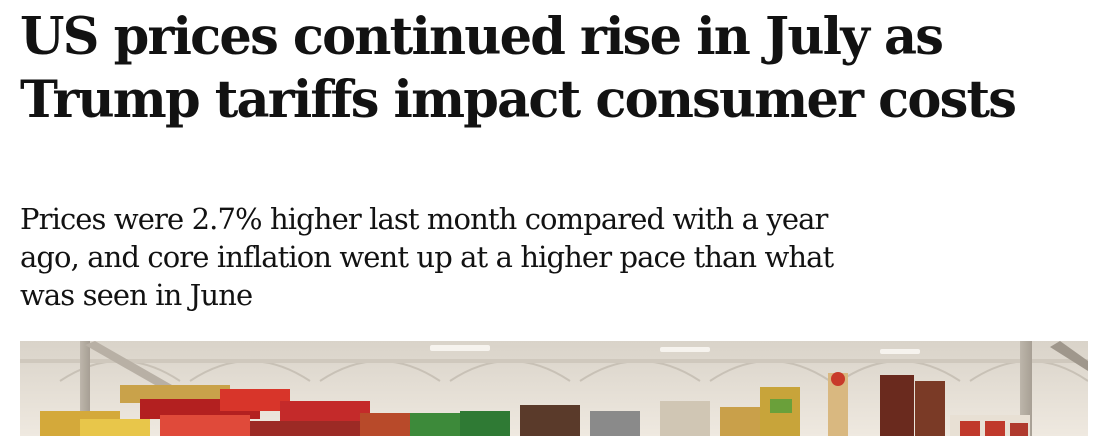 This screenshot has width=1108, height=436. What do you see at coordinates (675, 349) in the screenshot?
I see `ceiling-lights` at bounding box center [675, 349].